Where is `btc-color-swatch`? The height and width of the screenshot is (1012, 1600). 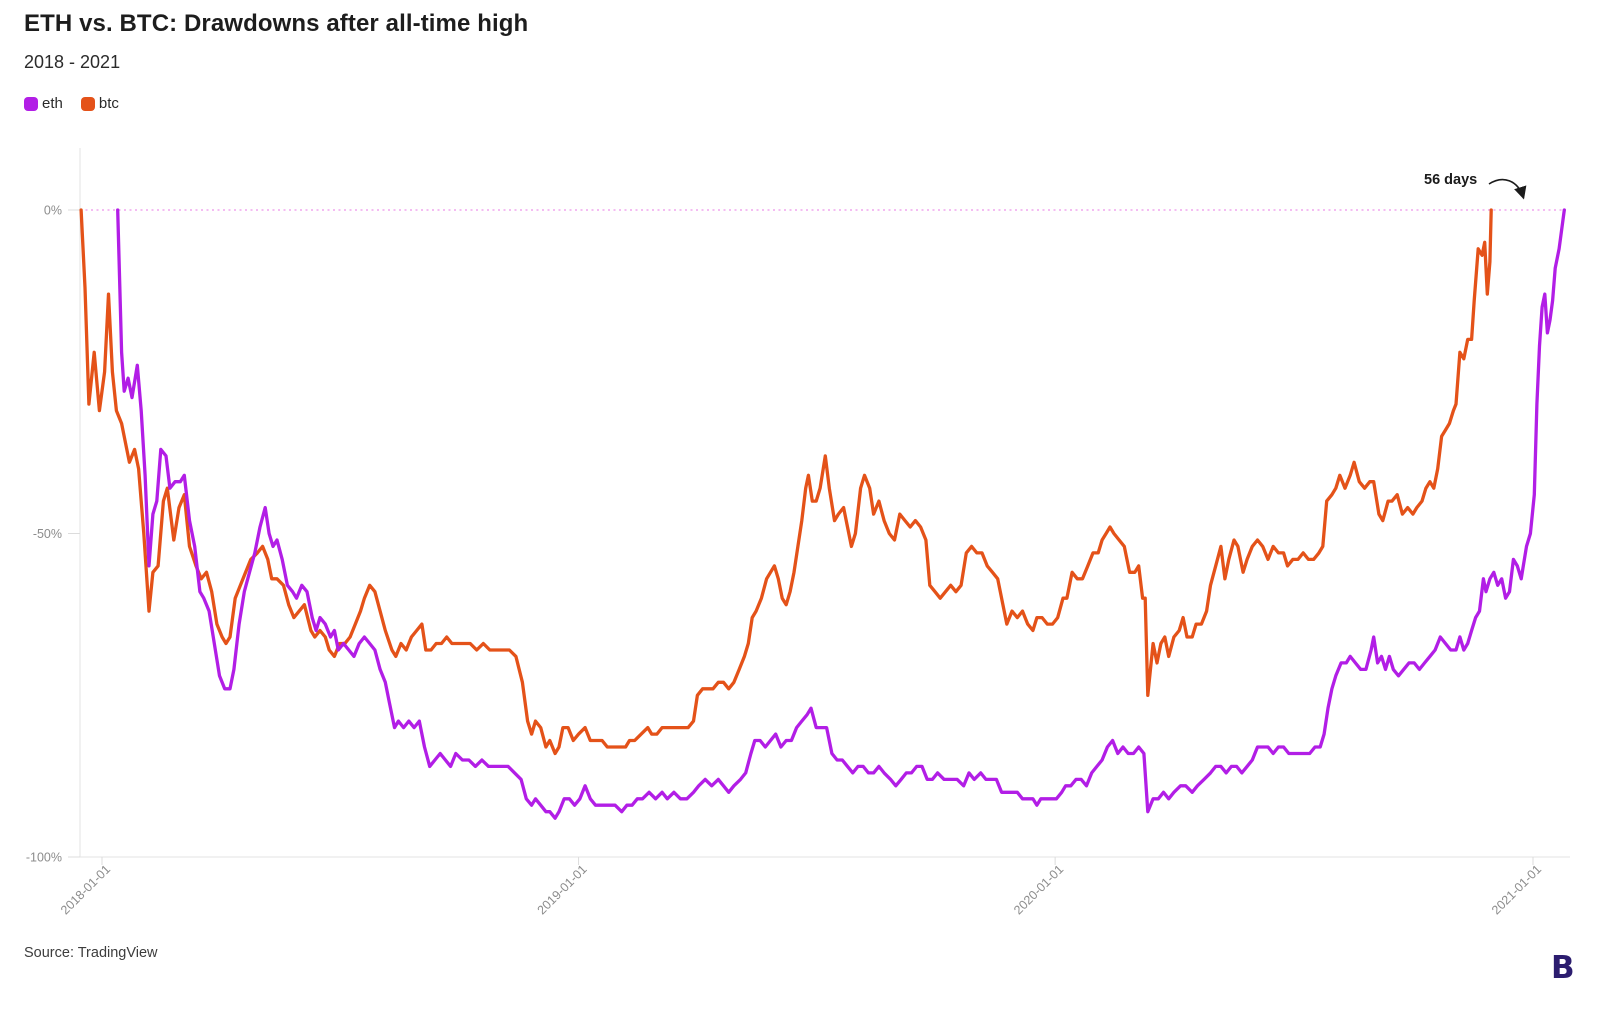 btc-color-swatch is located at coordinates (87, 103).